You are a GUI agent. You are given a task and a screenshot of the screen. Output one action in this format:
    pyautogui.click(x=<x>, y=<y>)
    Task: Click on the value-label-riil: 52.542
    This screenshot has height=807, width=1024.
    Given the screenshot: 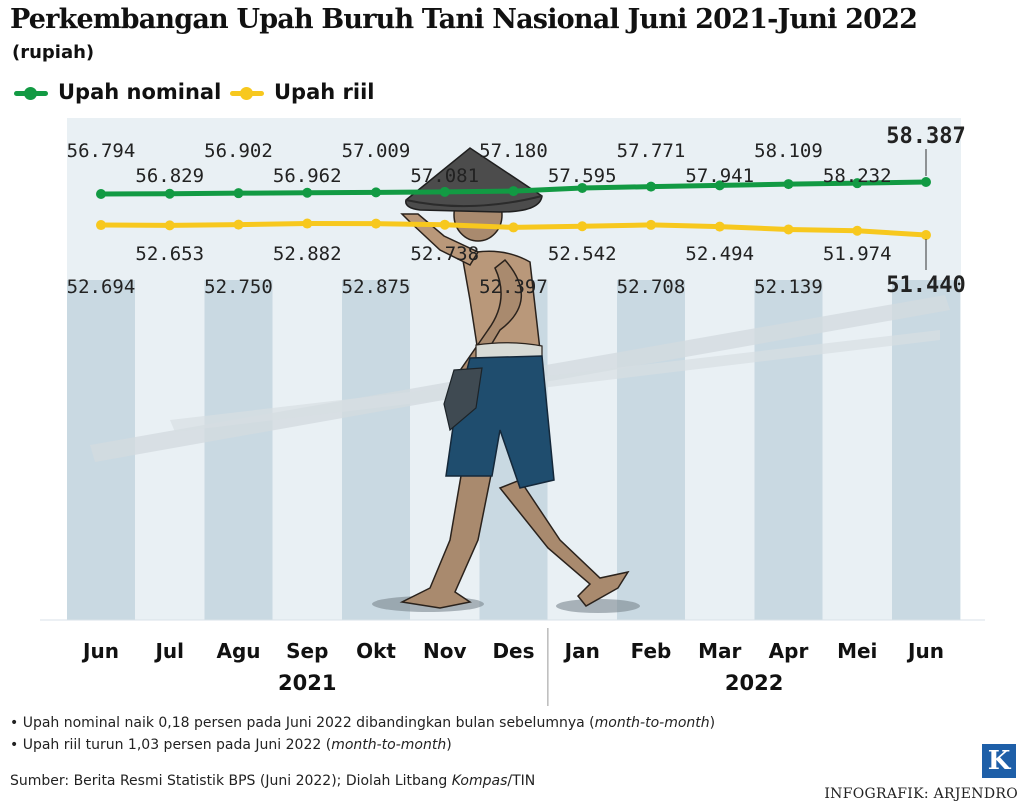 What is the action you would take?
    pyautogui.click(x=582, y=254)
    